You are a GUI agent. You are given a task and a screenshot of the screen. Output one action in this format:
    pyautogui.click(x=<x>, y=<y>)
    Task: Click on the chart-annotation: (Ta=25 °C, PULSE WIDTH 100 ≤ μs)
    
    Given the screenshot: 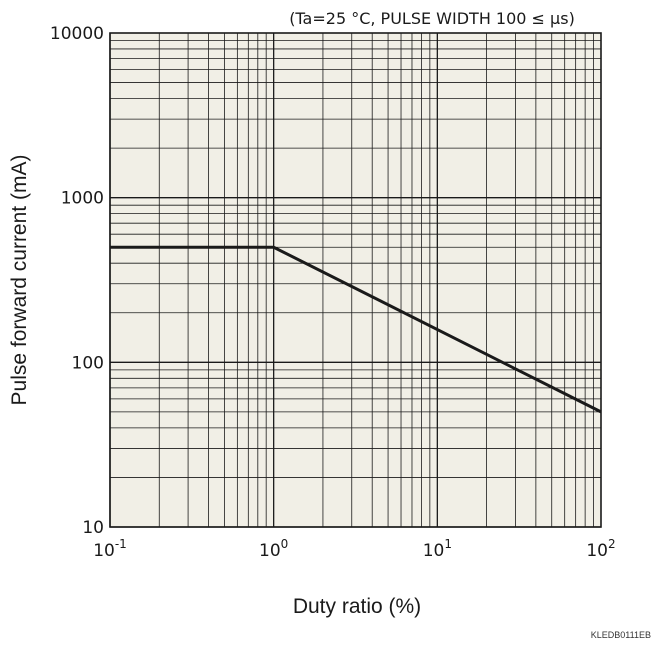 What is the action you would take?
    pyautogui.click(x=432, y=18)
    